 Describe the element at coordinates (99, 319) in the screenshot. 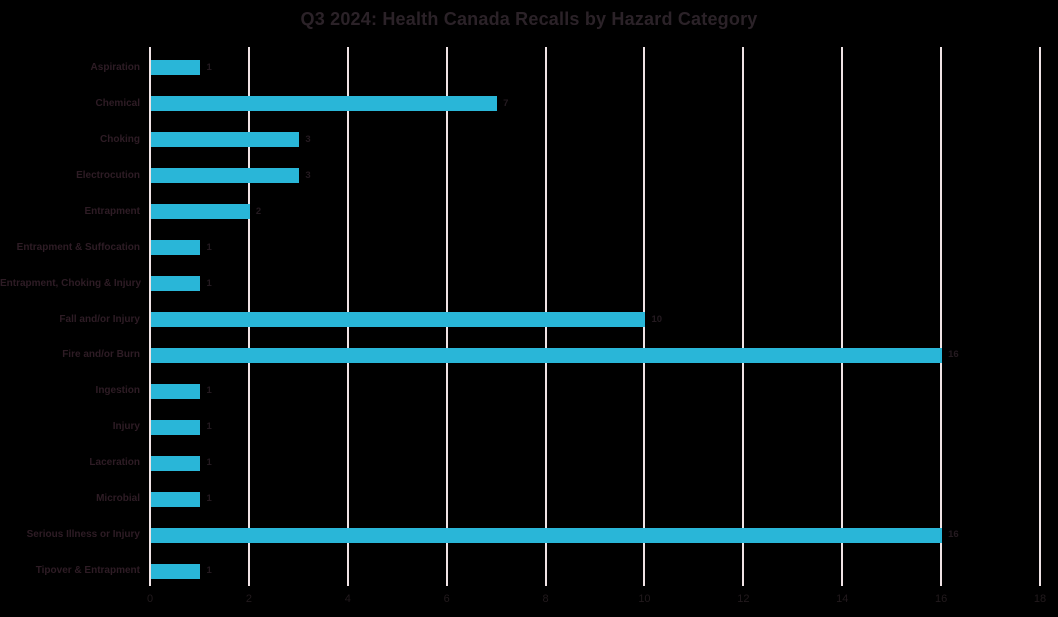

I see `category-label: Fall and/or Injury` at that location.